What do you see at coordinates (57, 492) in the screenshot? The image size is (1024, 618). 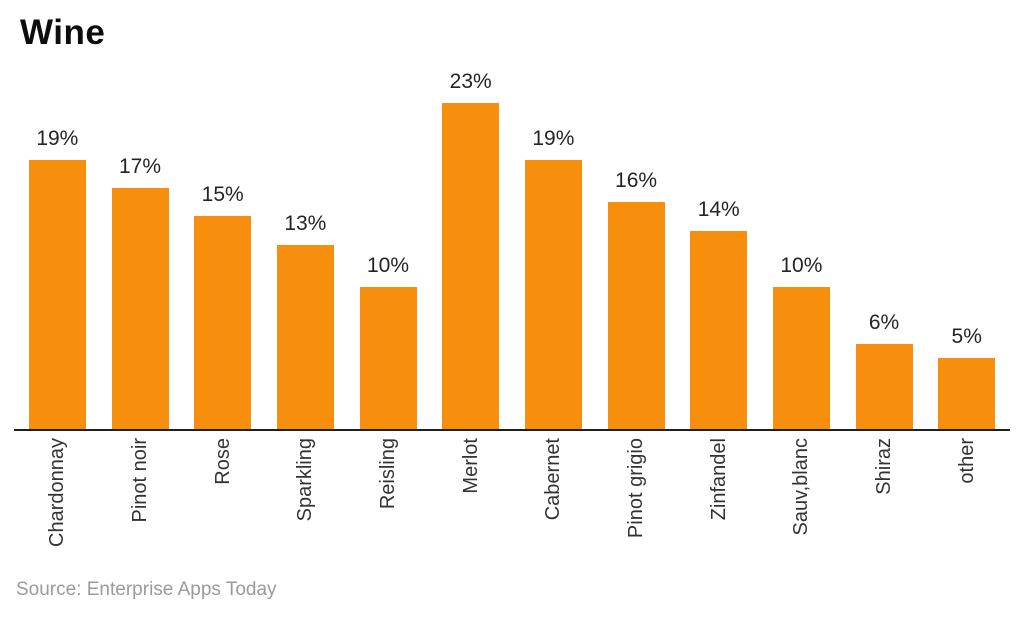 I see `x-axis-label: Chardonnay` at bounding box center [57, 492].